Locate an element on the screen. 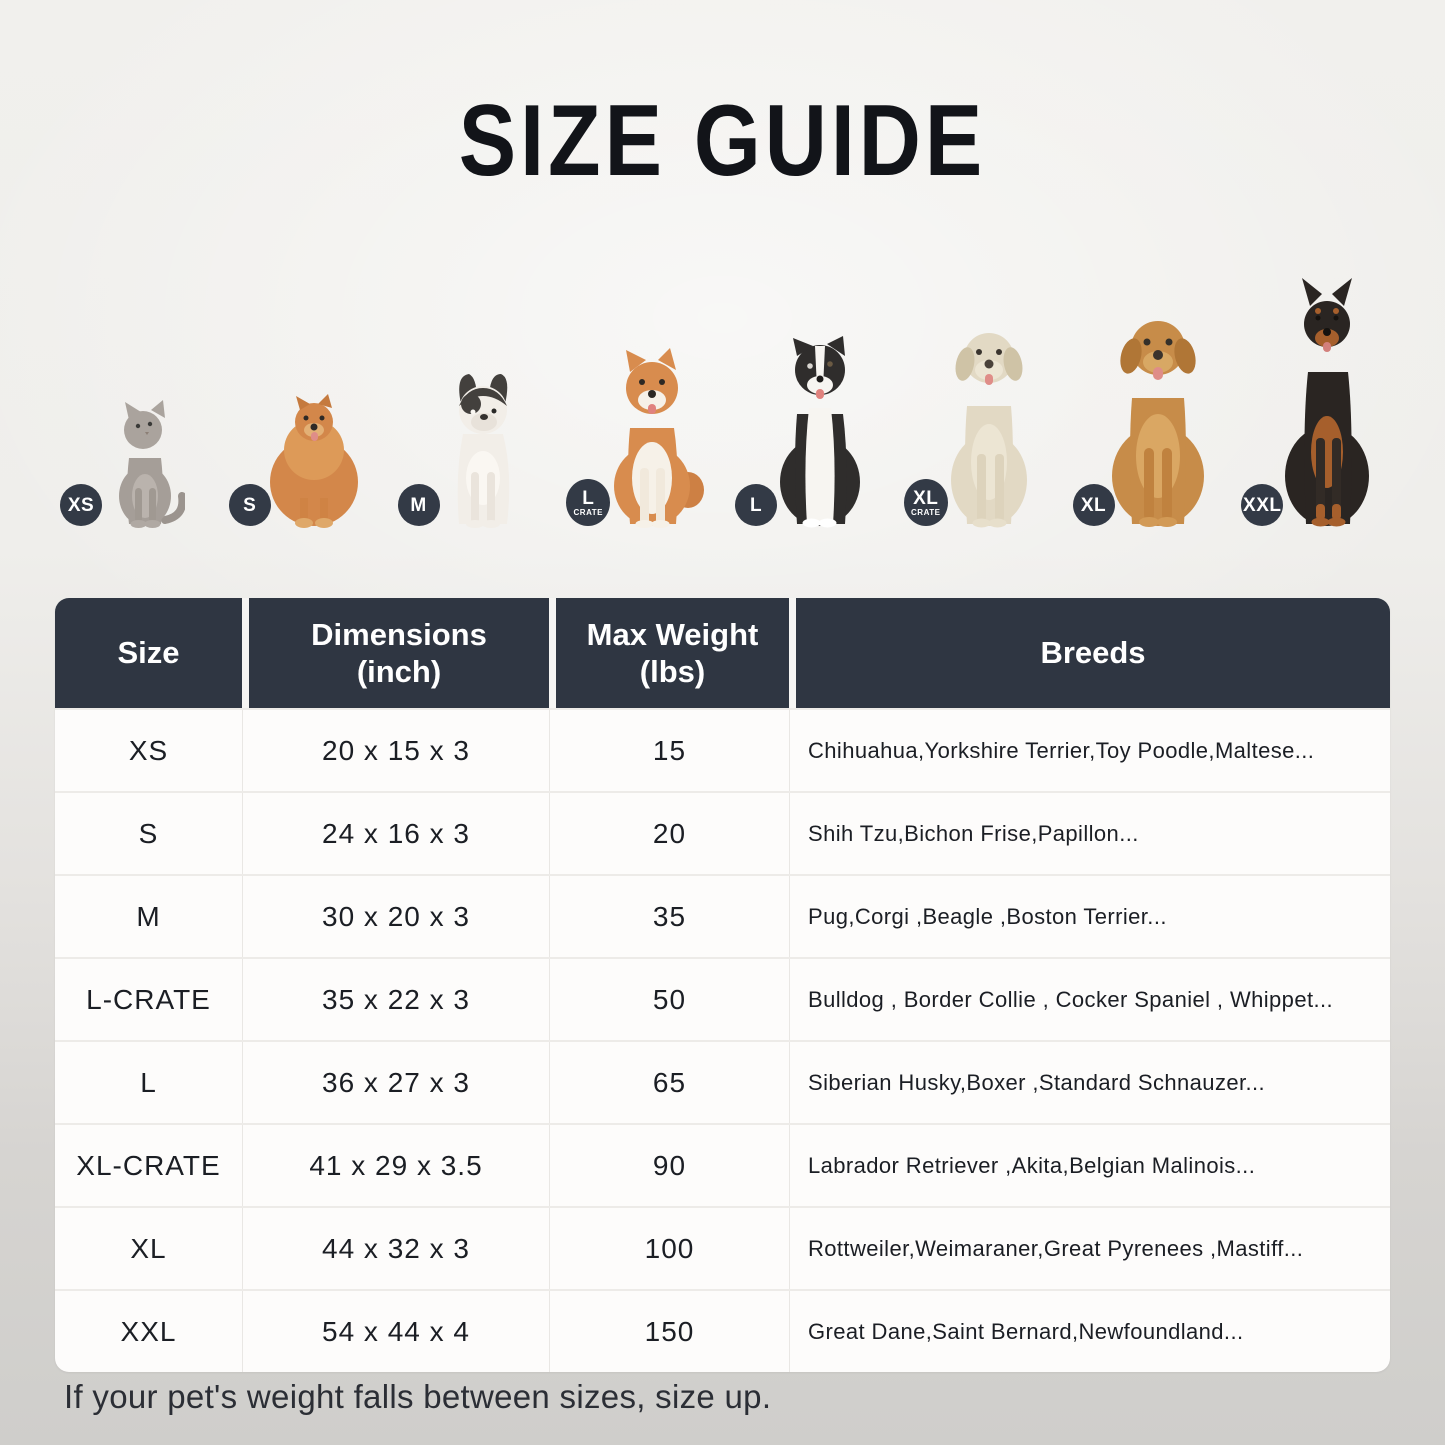 This screenshot has height=1445, width=1445. max-weight-cell: 50 is located at coordinates (669, 999).